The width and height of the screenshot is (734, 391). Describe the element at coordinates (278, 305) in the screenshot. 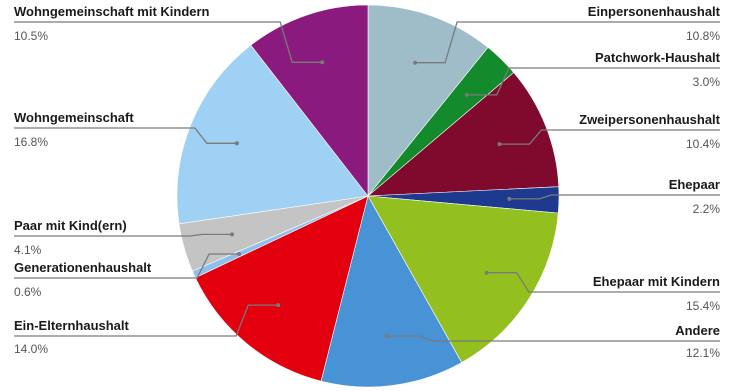

I see `leader-dot-ein-elternhaushalt` at that location.